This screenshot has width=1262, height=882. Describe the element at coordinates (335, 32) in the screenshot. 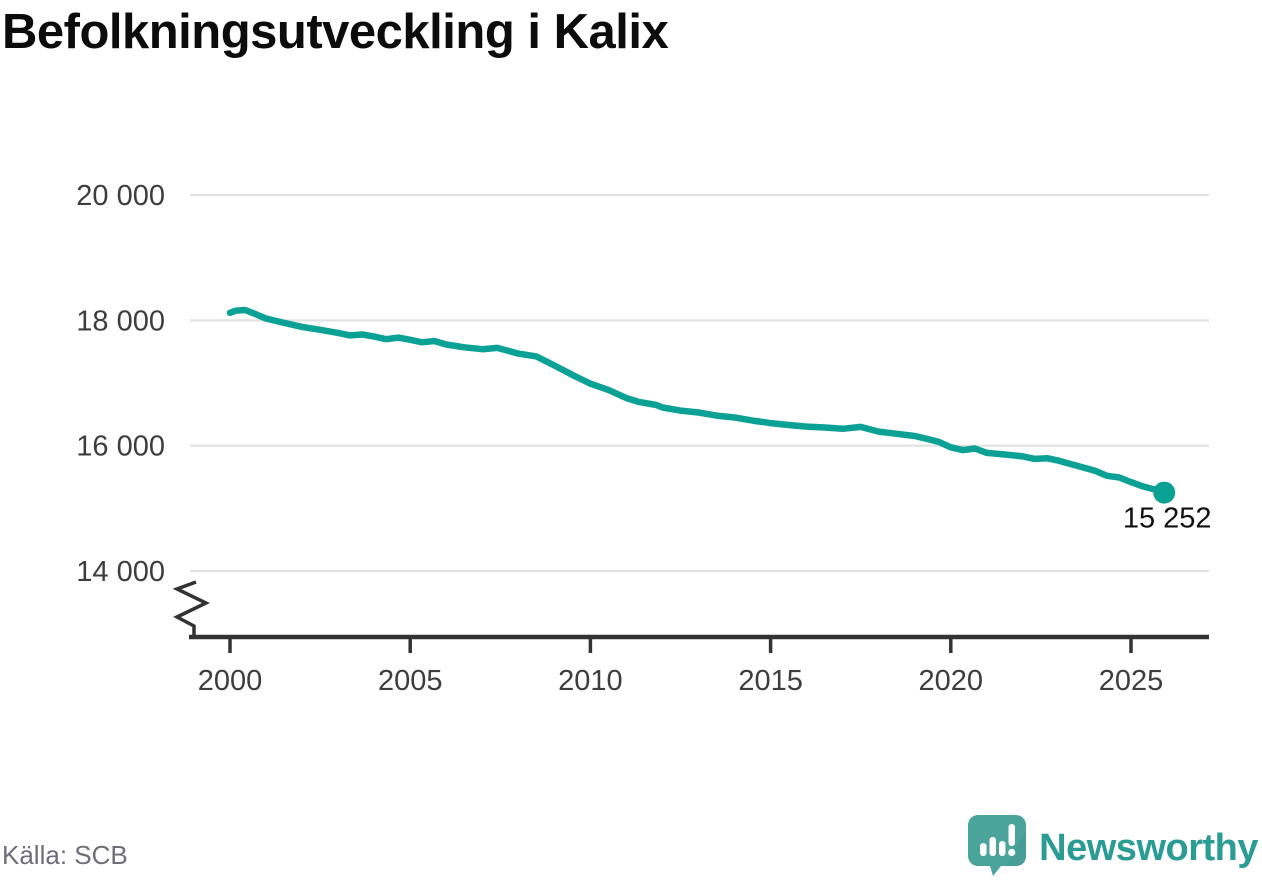

I see `page-title: Befolkningsutveckling i Kalix` at that location.